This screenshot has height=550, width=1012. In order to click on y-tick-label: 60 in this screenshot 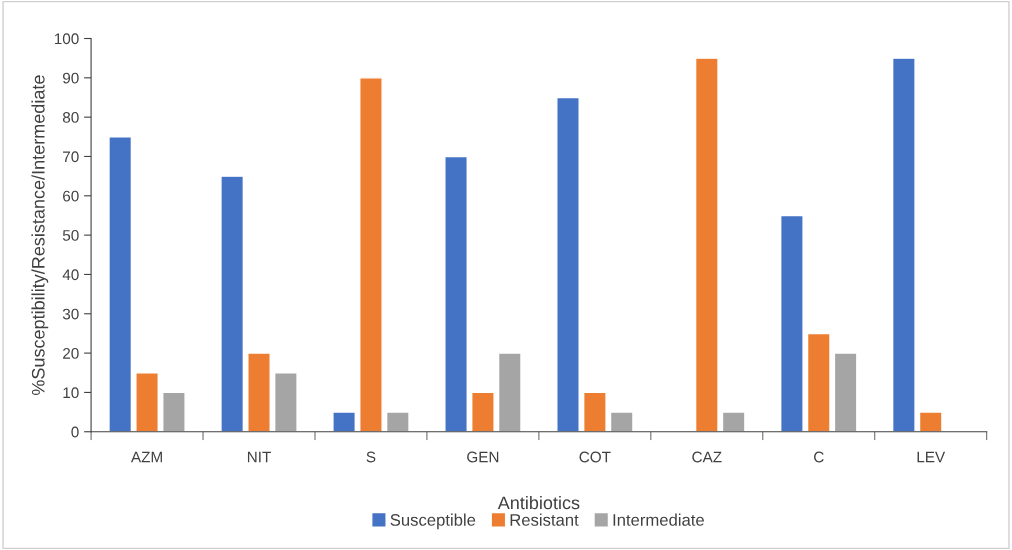, I will do `click(71, 196)`.